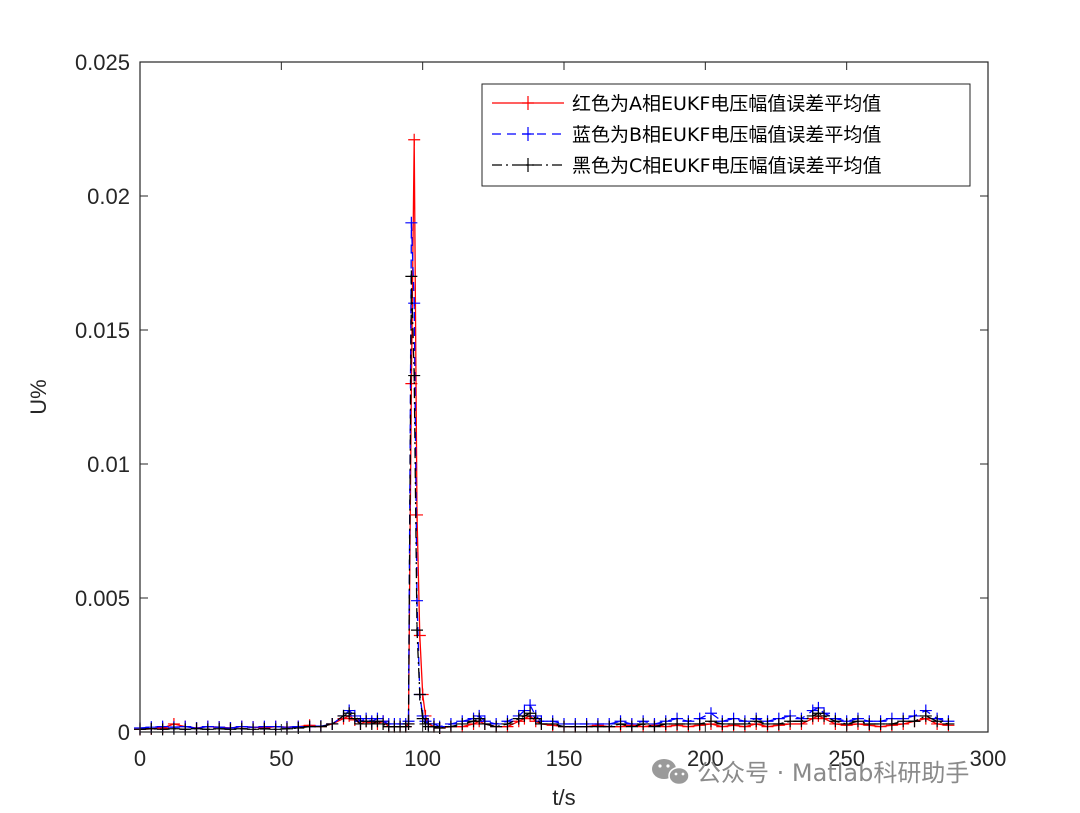 The width and height of the screenshot is (1080, 813). Describe the element at coordinates (108, 196) in the screenshot. I see `y-tick-label: 0.02` at that location.